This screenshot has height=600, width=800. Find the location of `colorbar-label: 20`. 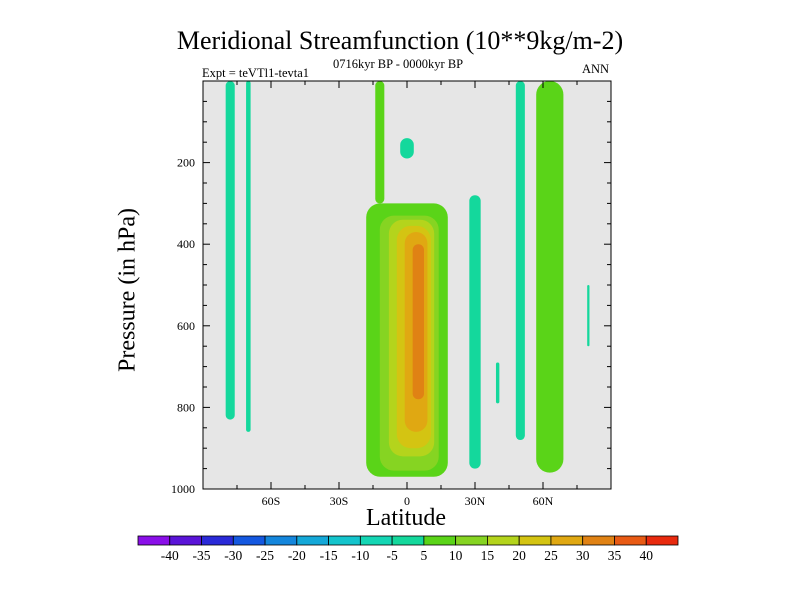

colorbar-label: 20 is located at coordinates (519, 555).